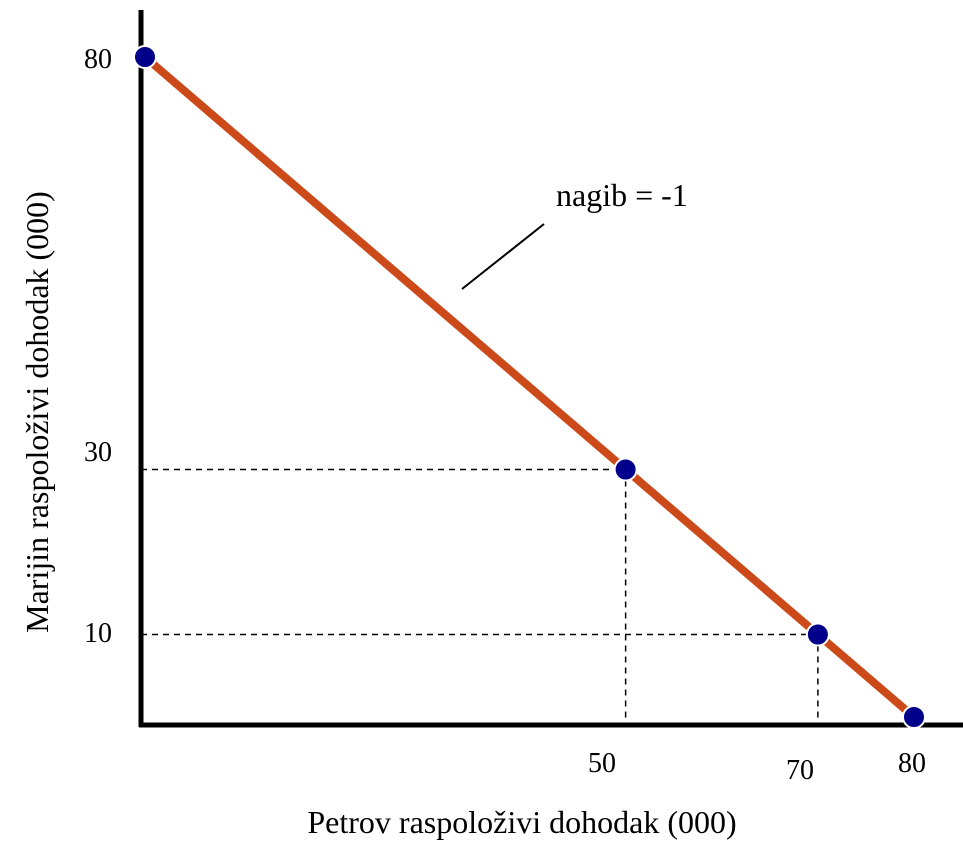 The image size is (963, 844). I want to click on x-axis-title: Petrov raspoloživi dohodak (000), so click(521, 822).